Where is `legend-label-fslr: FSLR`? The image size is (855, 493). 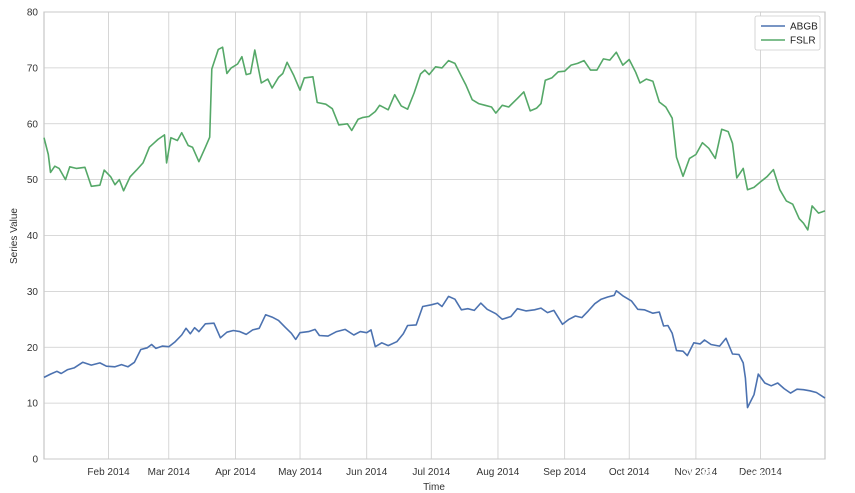 legend-label-fslr: FSLR is located at coordinates (803, 41).